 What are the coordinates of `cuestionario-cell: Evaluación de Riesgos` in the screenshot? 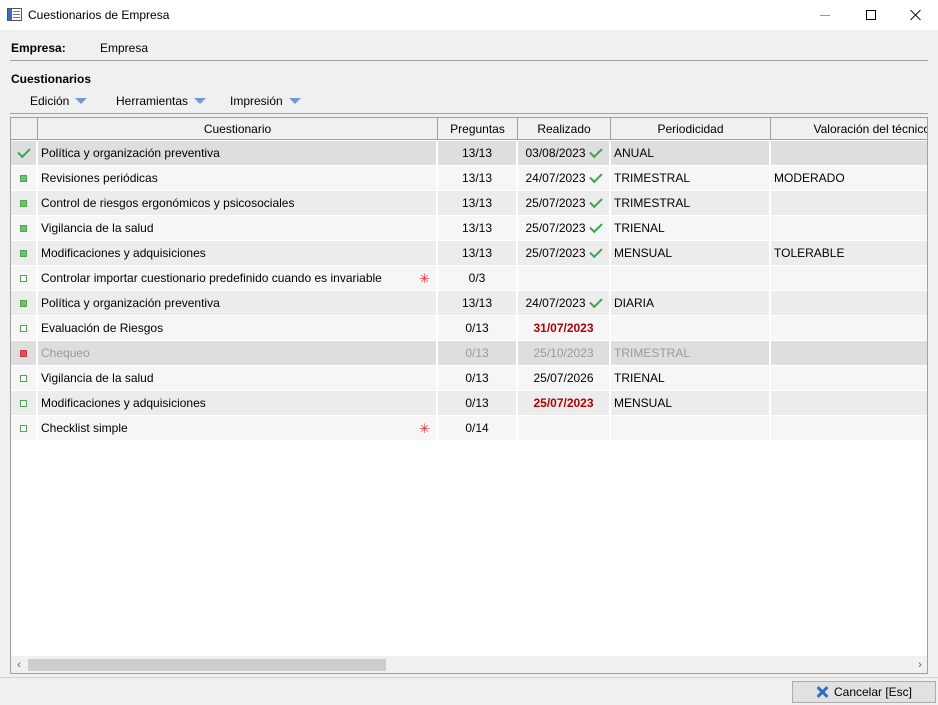 It's located at (238, 328).